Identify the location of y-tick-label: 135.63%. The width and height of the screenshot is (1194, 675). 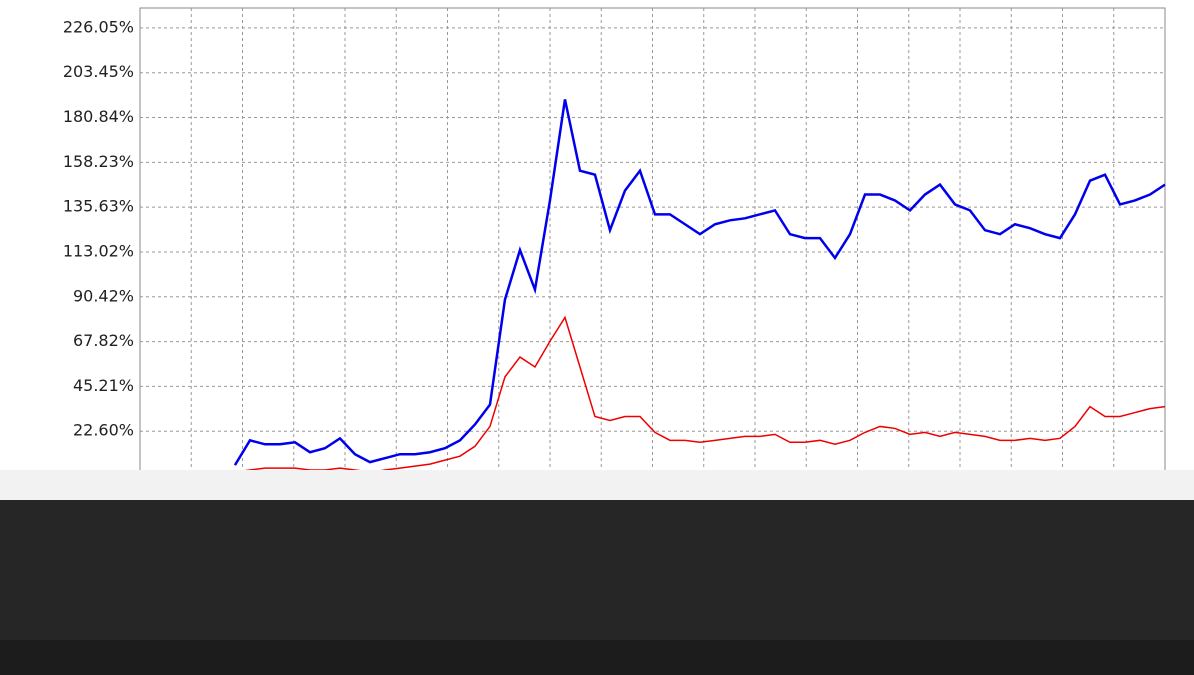
(98, 206).